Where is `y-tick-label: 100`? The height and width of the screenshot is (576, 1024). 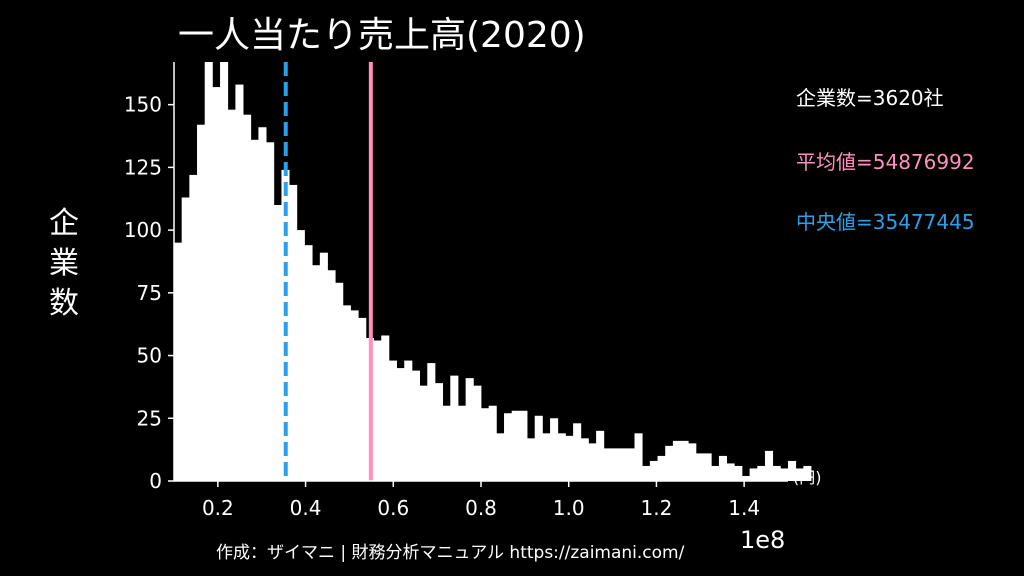
y-tick-label: 100 is located at coordinates (143, 230).